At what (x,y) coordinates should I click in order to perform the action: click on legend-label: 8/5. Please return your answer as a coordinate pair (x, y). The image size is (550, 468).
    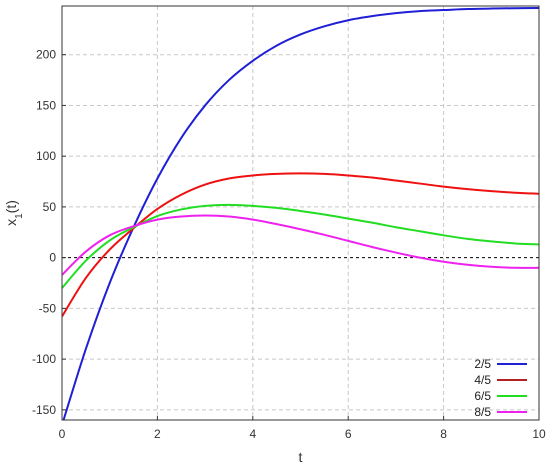
    Looking at the image, I should click on (482, 412).